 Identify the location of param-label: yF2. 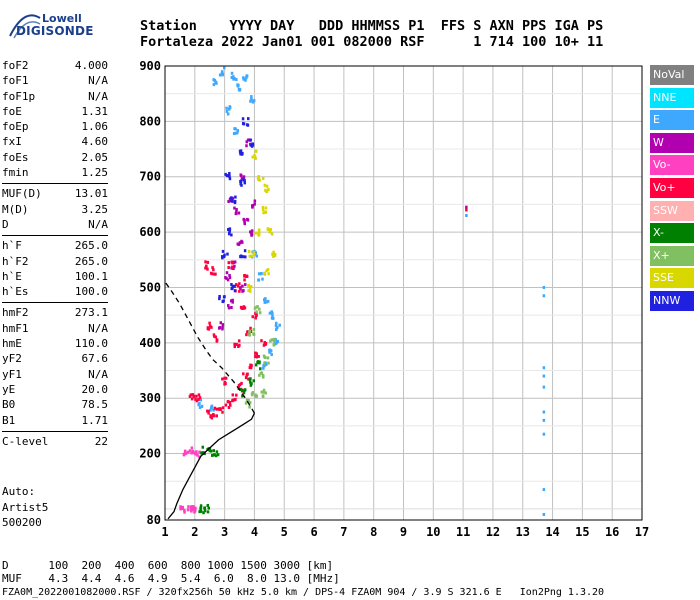
(12, 359).